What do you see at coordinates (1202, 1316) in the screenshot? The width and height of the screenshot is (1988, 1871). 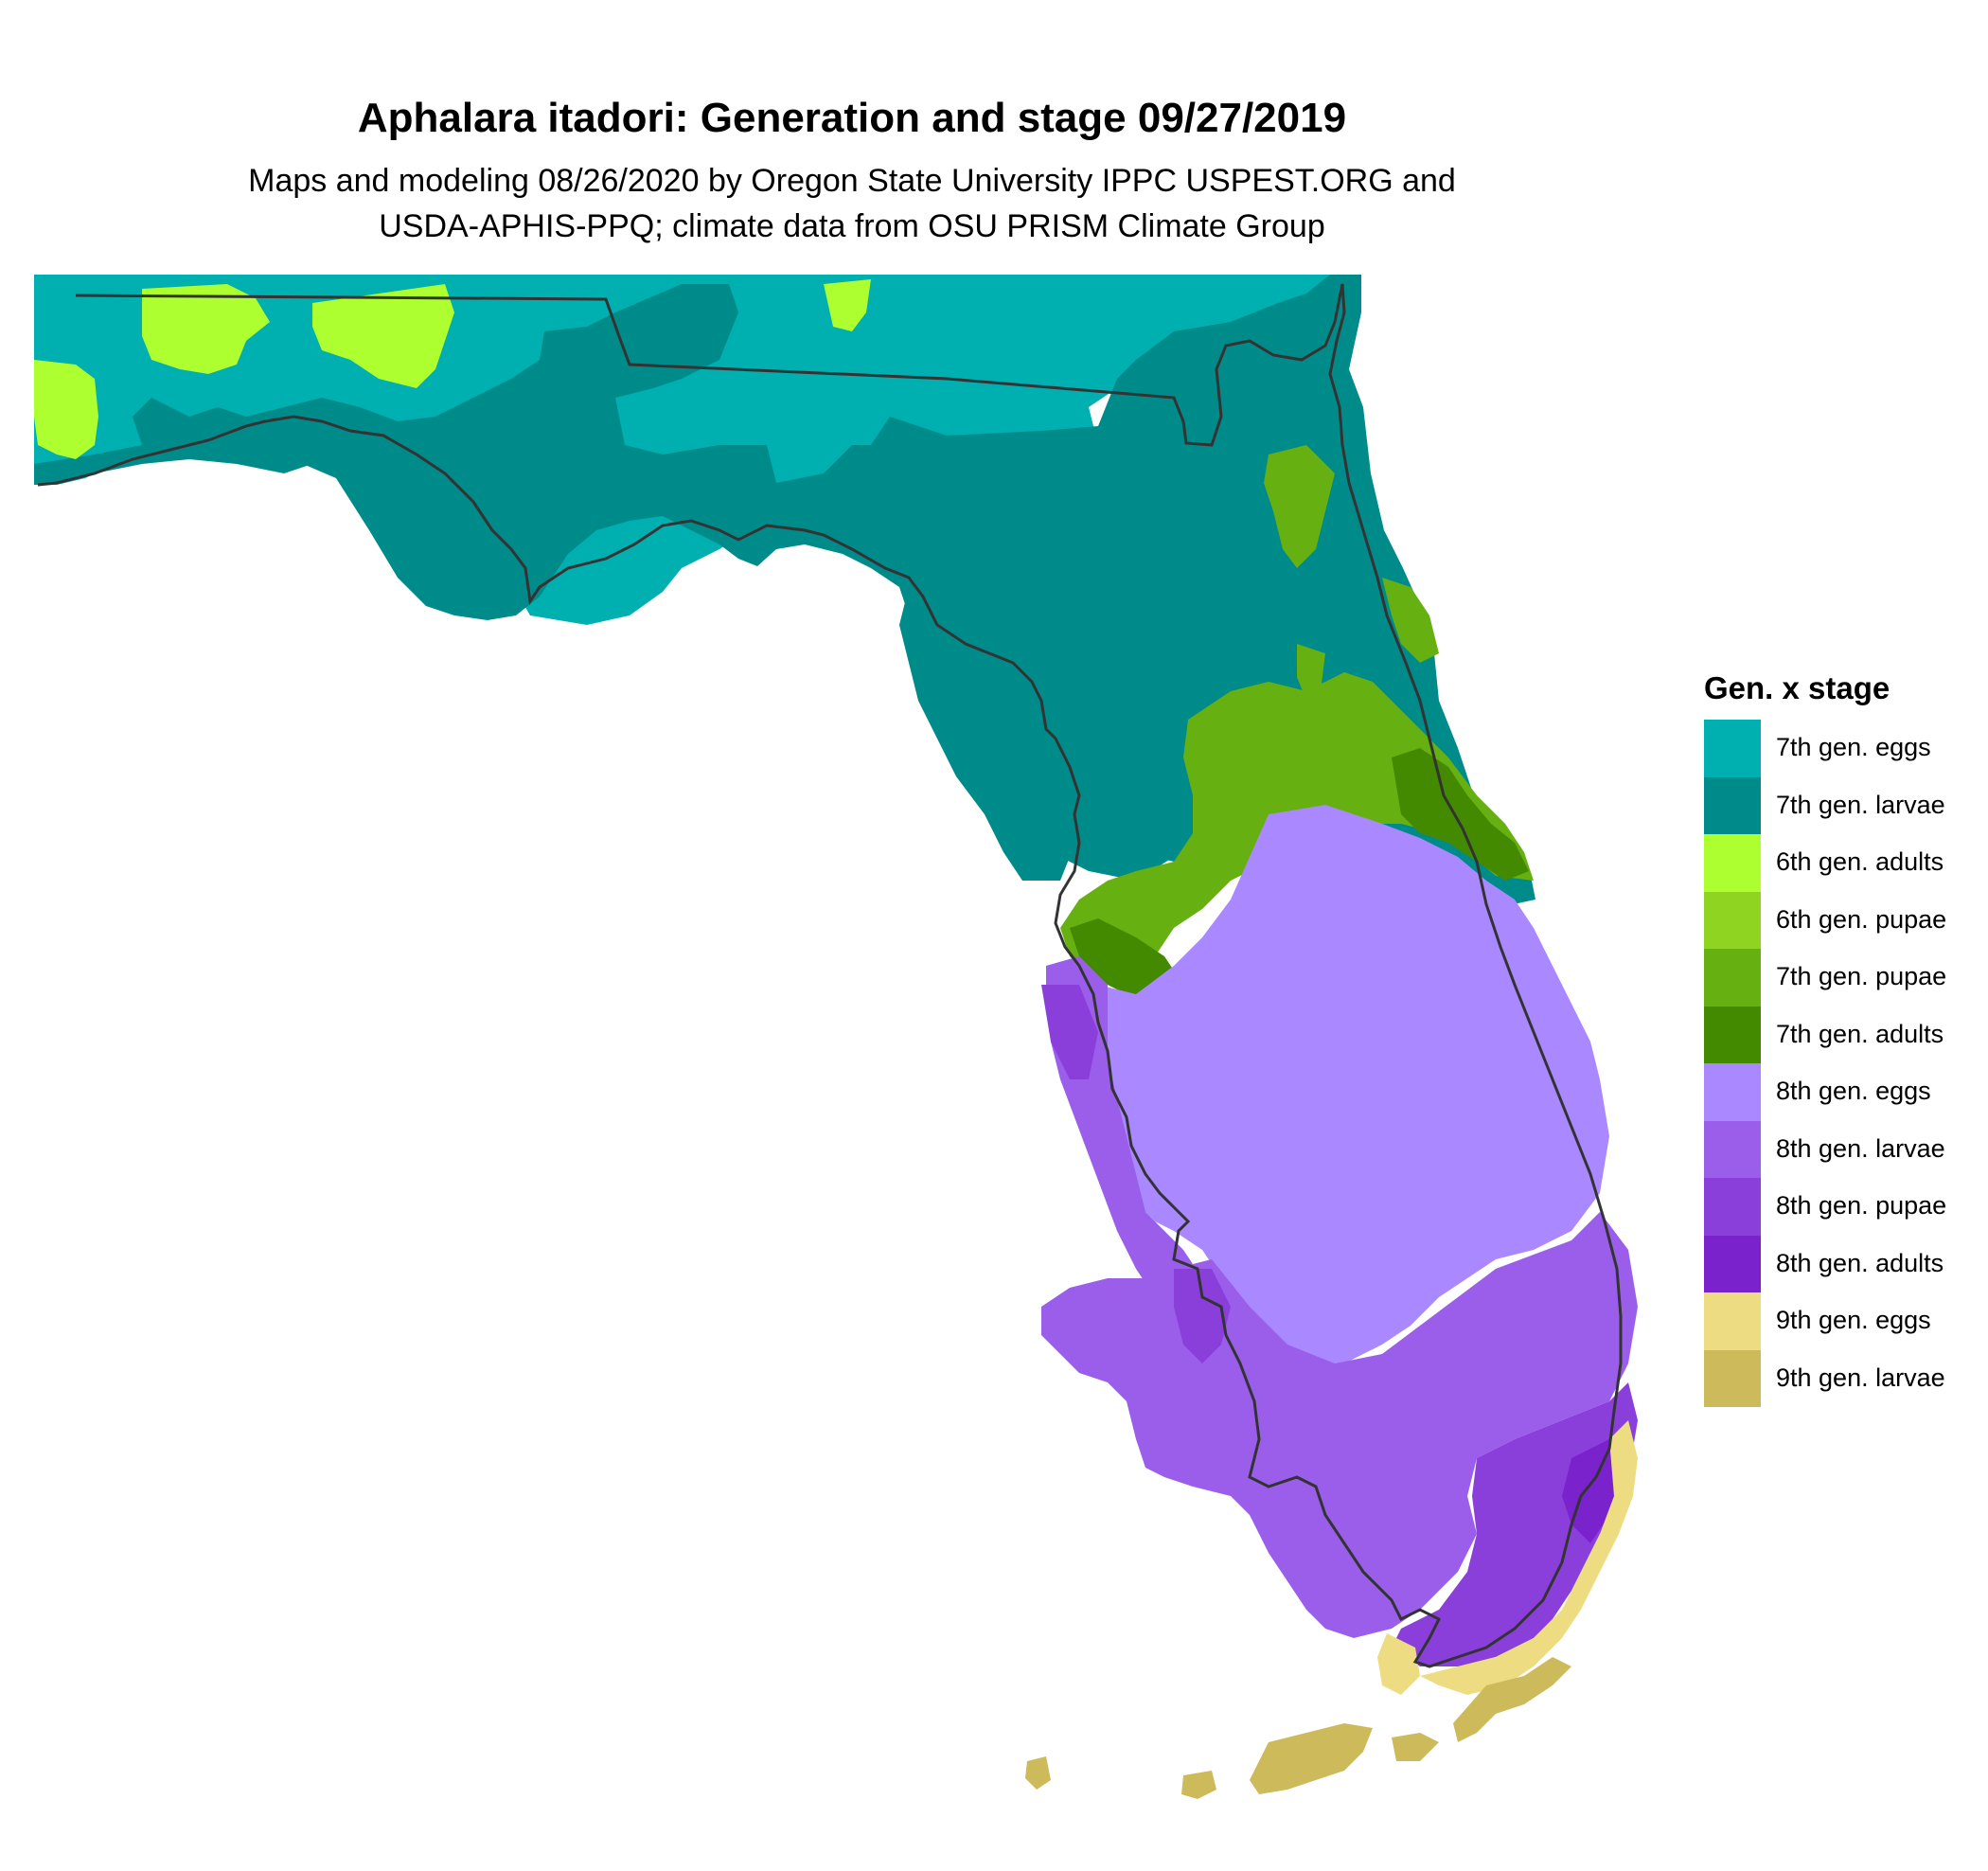 I see `region-8th-pupae-sw` at bounding box center [1202, 1316].